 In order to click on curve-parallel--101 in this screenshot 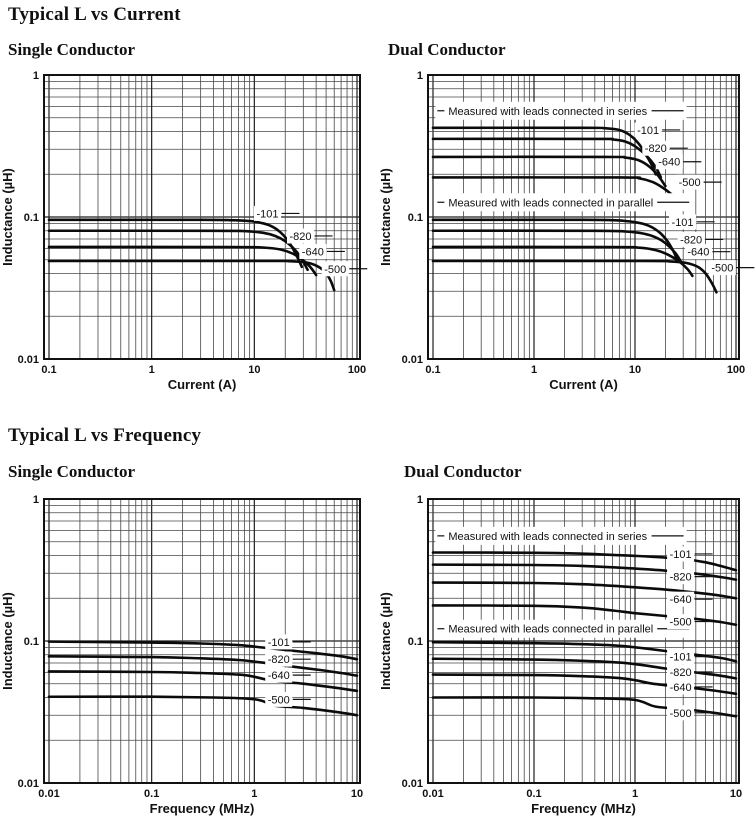, I will do `click(555, 239)`.